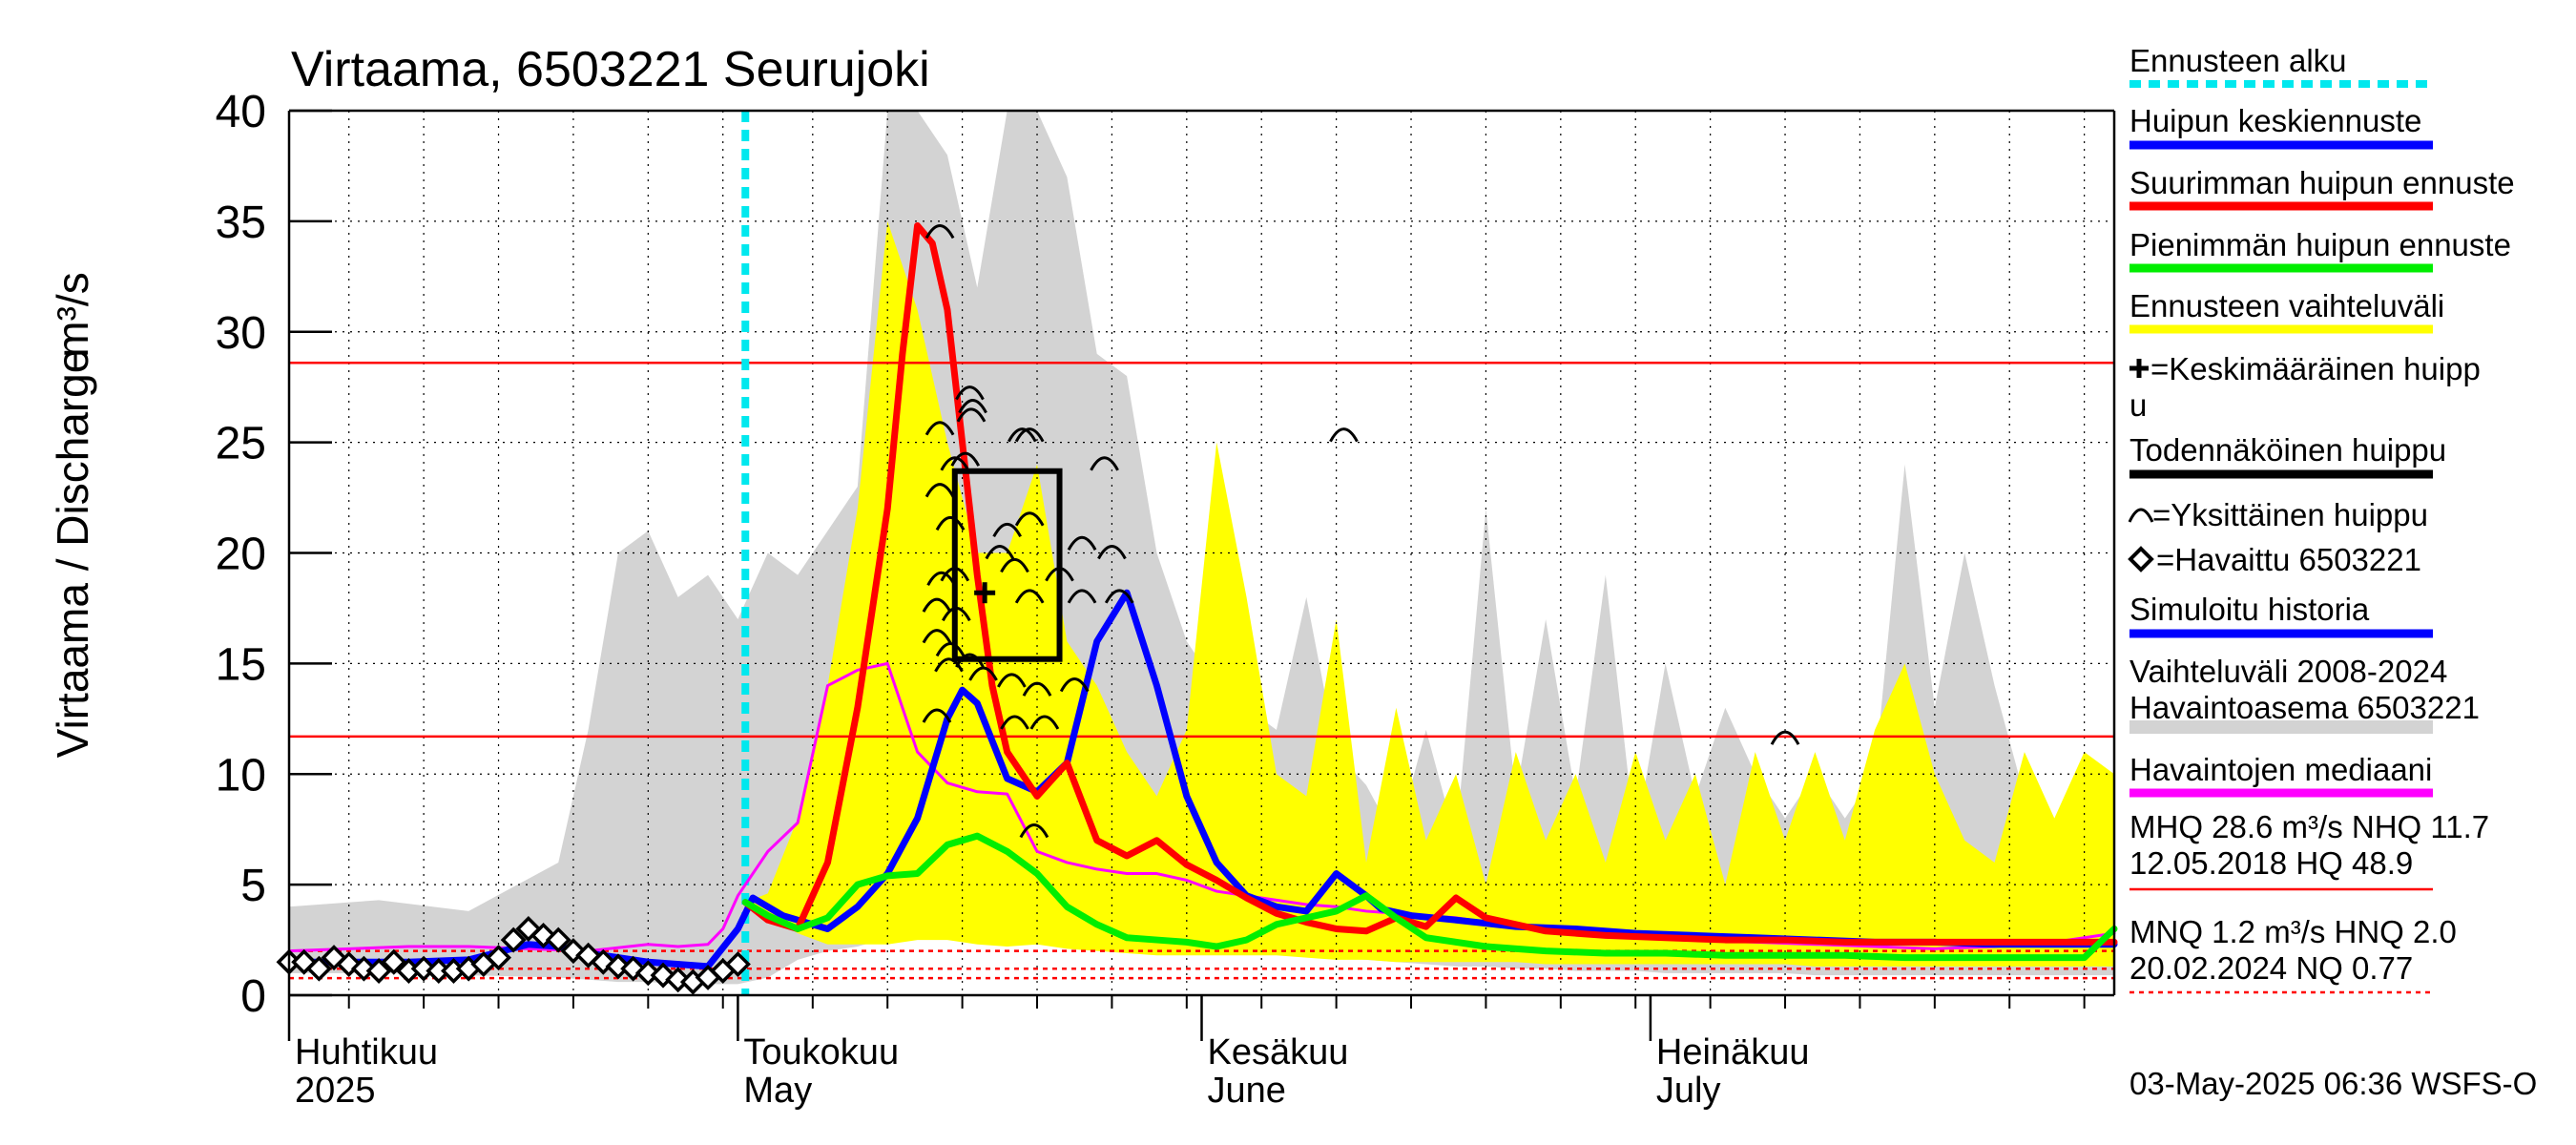 The height and width of the screenshot is (1145, 2576). What do you see at coordinates (253, 996) in the screenshot?
I see `y-tick-label: 0` at bounding box center [253, 996].